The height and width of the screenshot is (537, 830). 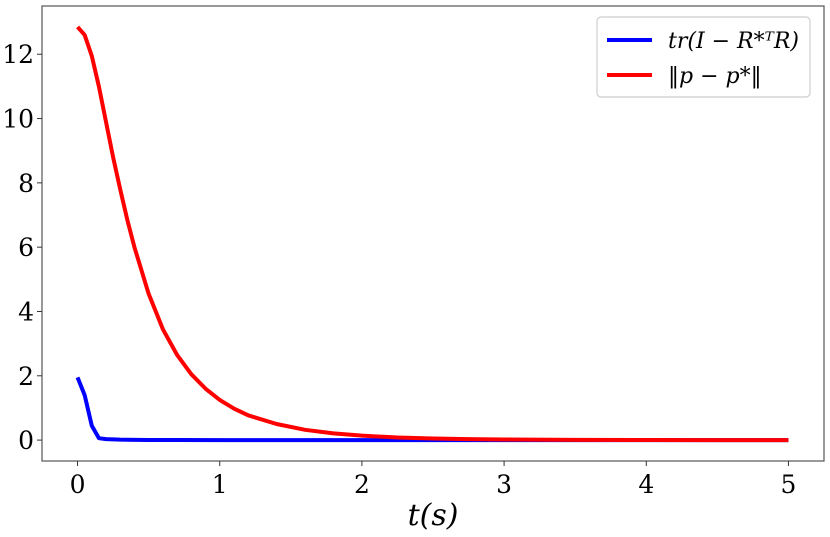 What do you see at coordinates (703, 57) in the screenshot?
I see `legend: tr(I − R*ᵀR) ‖p − p*‖` at bounding box center [703, 57].